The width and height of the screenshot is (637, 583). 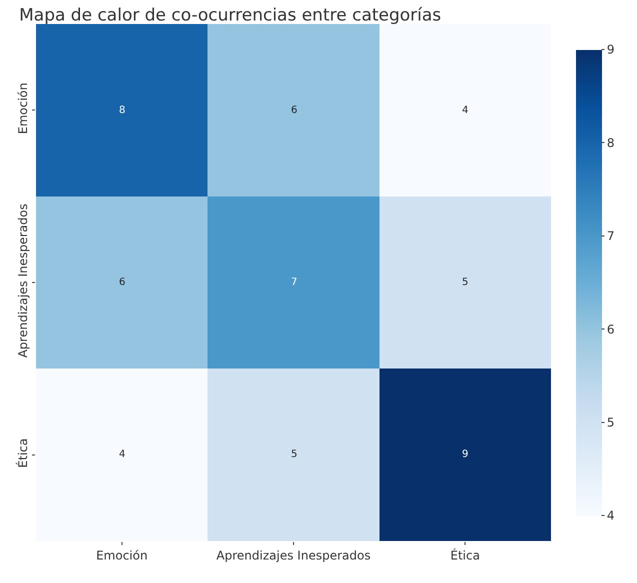 What do you see at coordinates (610, 423) in the screenshot?
I see `color-bar-label: 5` at bounding box center [610, 423].